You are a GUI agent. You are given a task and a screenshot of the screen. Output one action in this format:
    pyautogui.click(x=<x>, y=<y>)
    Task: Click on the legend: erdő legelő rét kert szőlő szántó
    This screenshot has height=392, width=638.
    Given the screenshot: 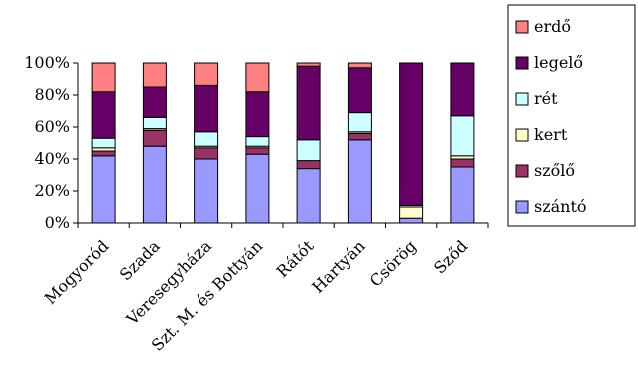 What is the action you would take?
    pyautogui.click(x=571, y=115)
    